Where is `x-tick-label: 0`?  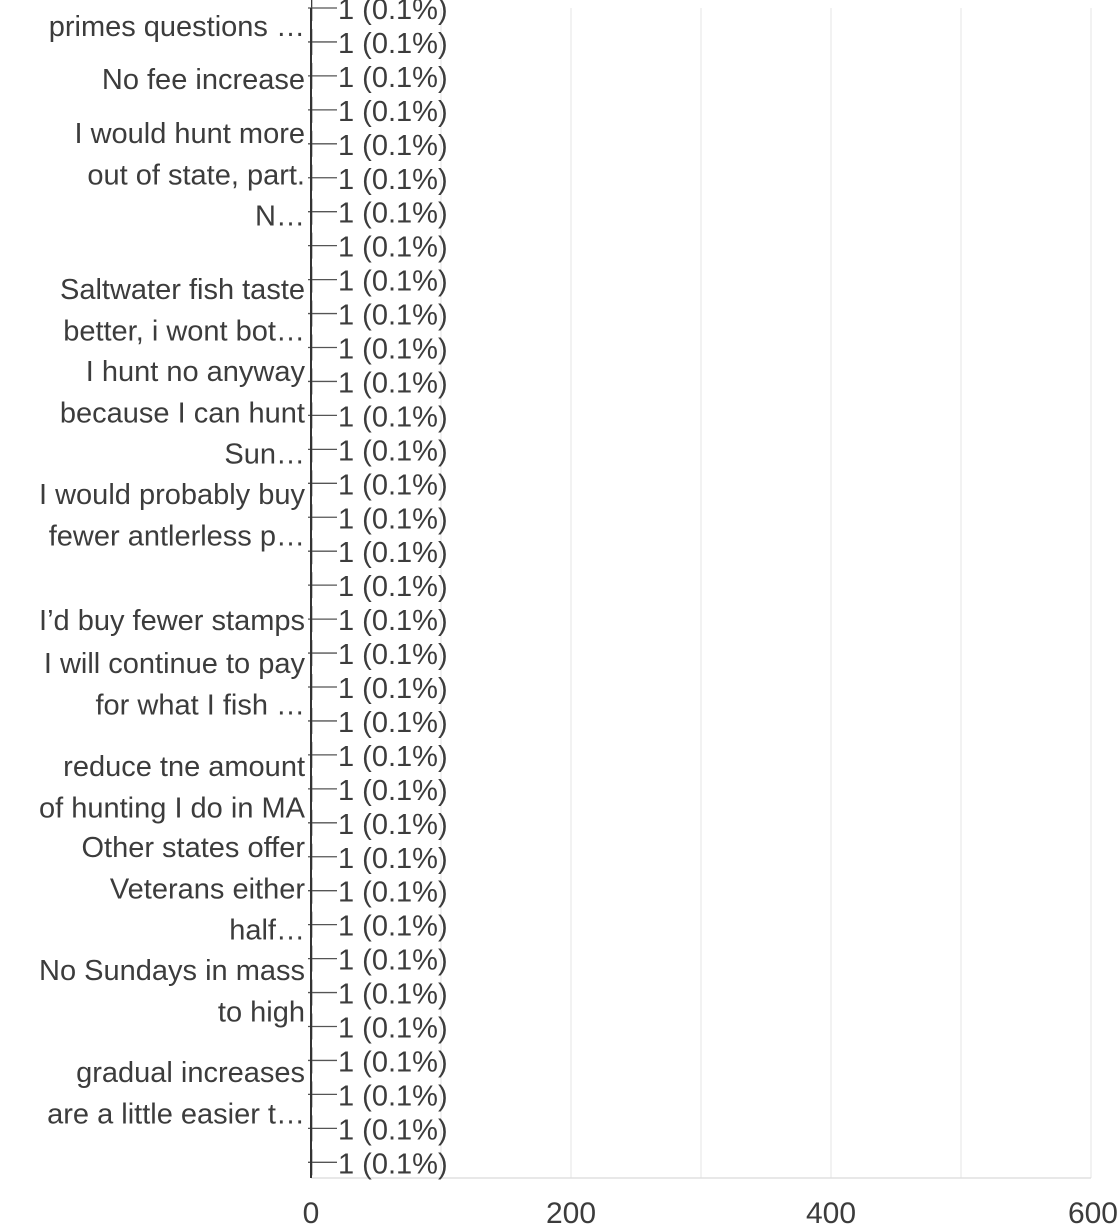
x-tick-label: 0 is located at coordinates (311, 1213).